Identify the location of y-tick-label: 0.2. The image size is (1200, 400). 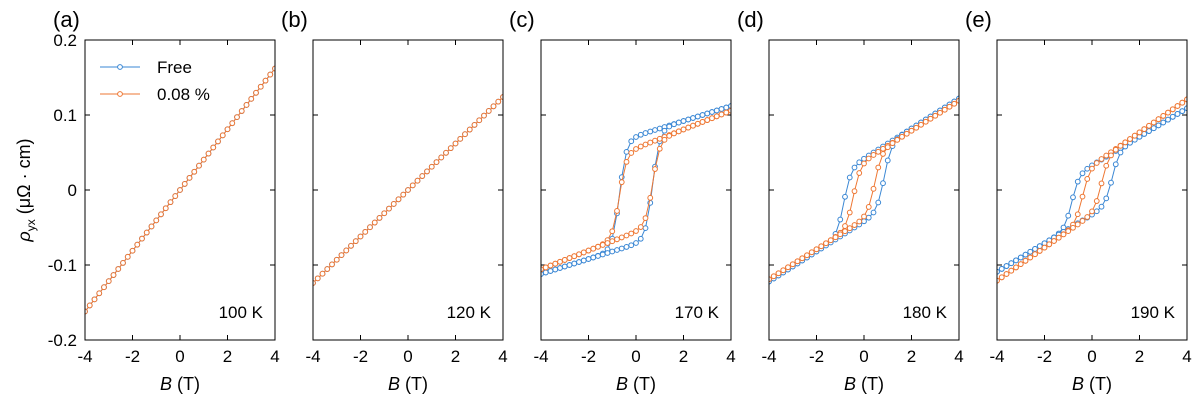
(65, 40).